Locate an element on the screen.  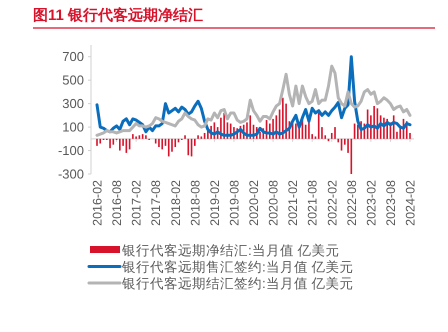
x-tick-label: 2020-02 is located at coordinates (254, 203).